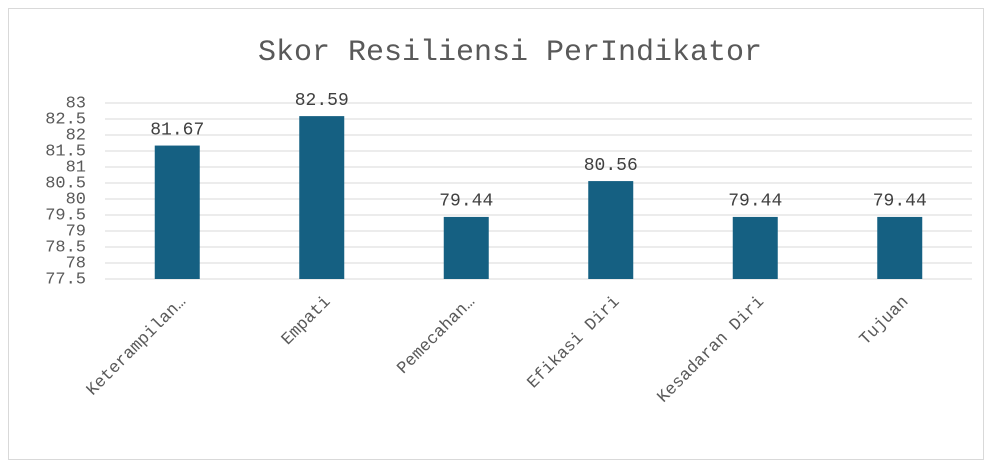  What do you see at coordinates (76, 103) in the screenshot?
I see `y-tick-label: 83` at bounding box center [76, 103].